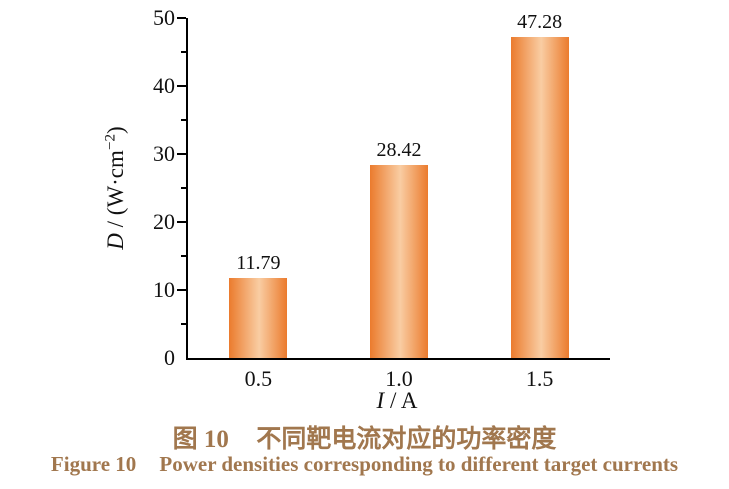 The image size is (729, 489). What do you see at coordinates (399, 149) in the screenshot?
I see `bar-value-label: 28.42` at bounding box center [399, 149].